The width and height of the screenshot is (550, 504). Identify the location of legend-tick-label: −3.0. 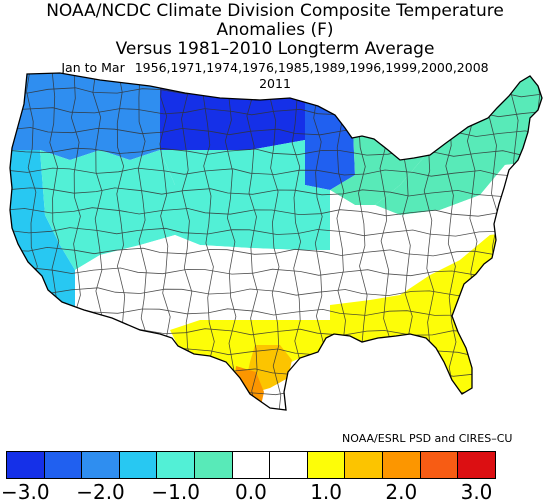
(25, 492).